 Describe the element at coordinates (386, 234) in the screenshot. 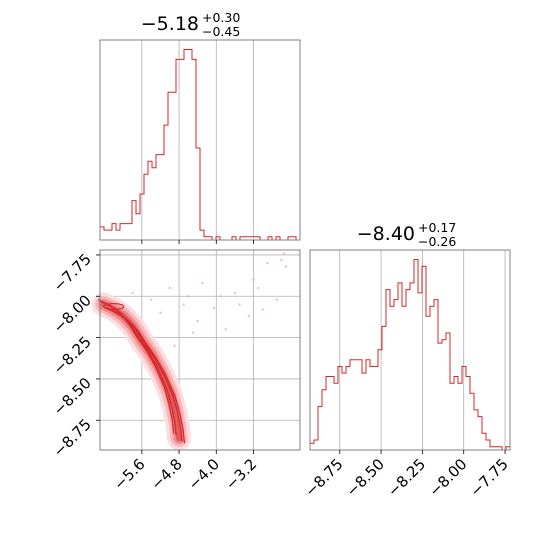

I see `title-param2-value: −8.40` at that location.